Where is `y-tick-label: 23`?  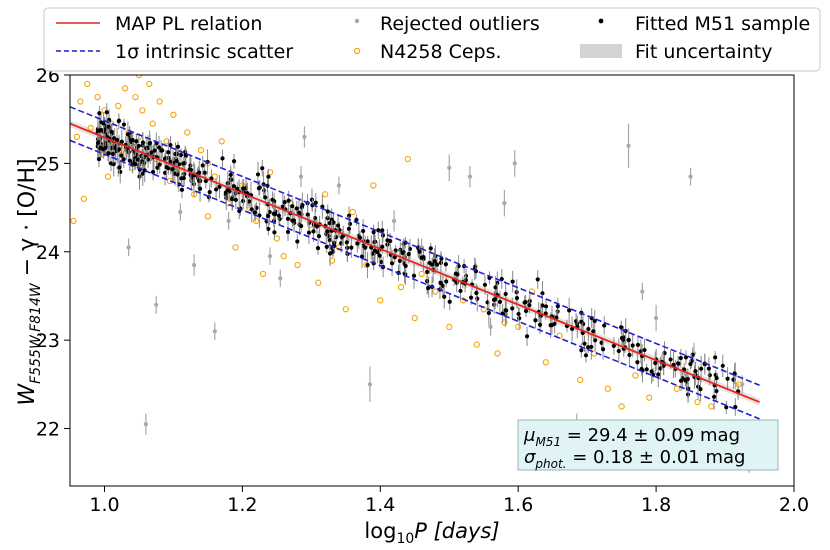 y-tick-label: 23 is located at coordinates (48, 341).